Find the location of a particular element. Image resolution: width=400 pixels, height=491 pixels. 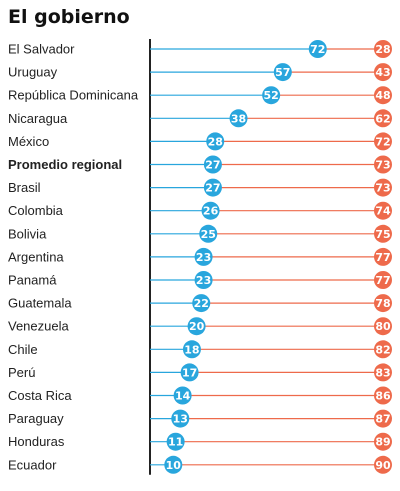

red-point-label: 83 is located at coordinates (382, 372).